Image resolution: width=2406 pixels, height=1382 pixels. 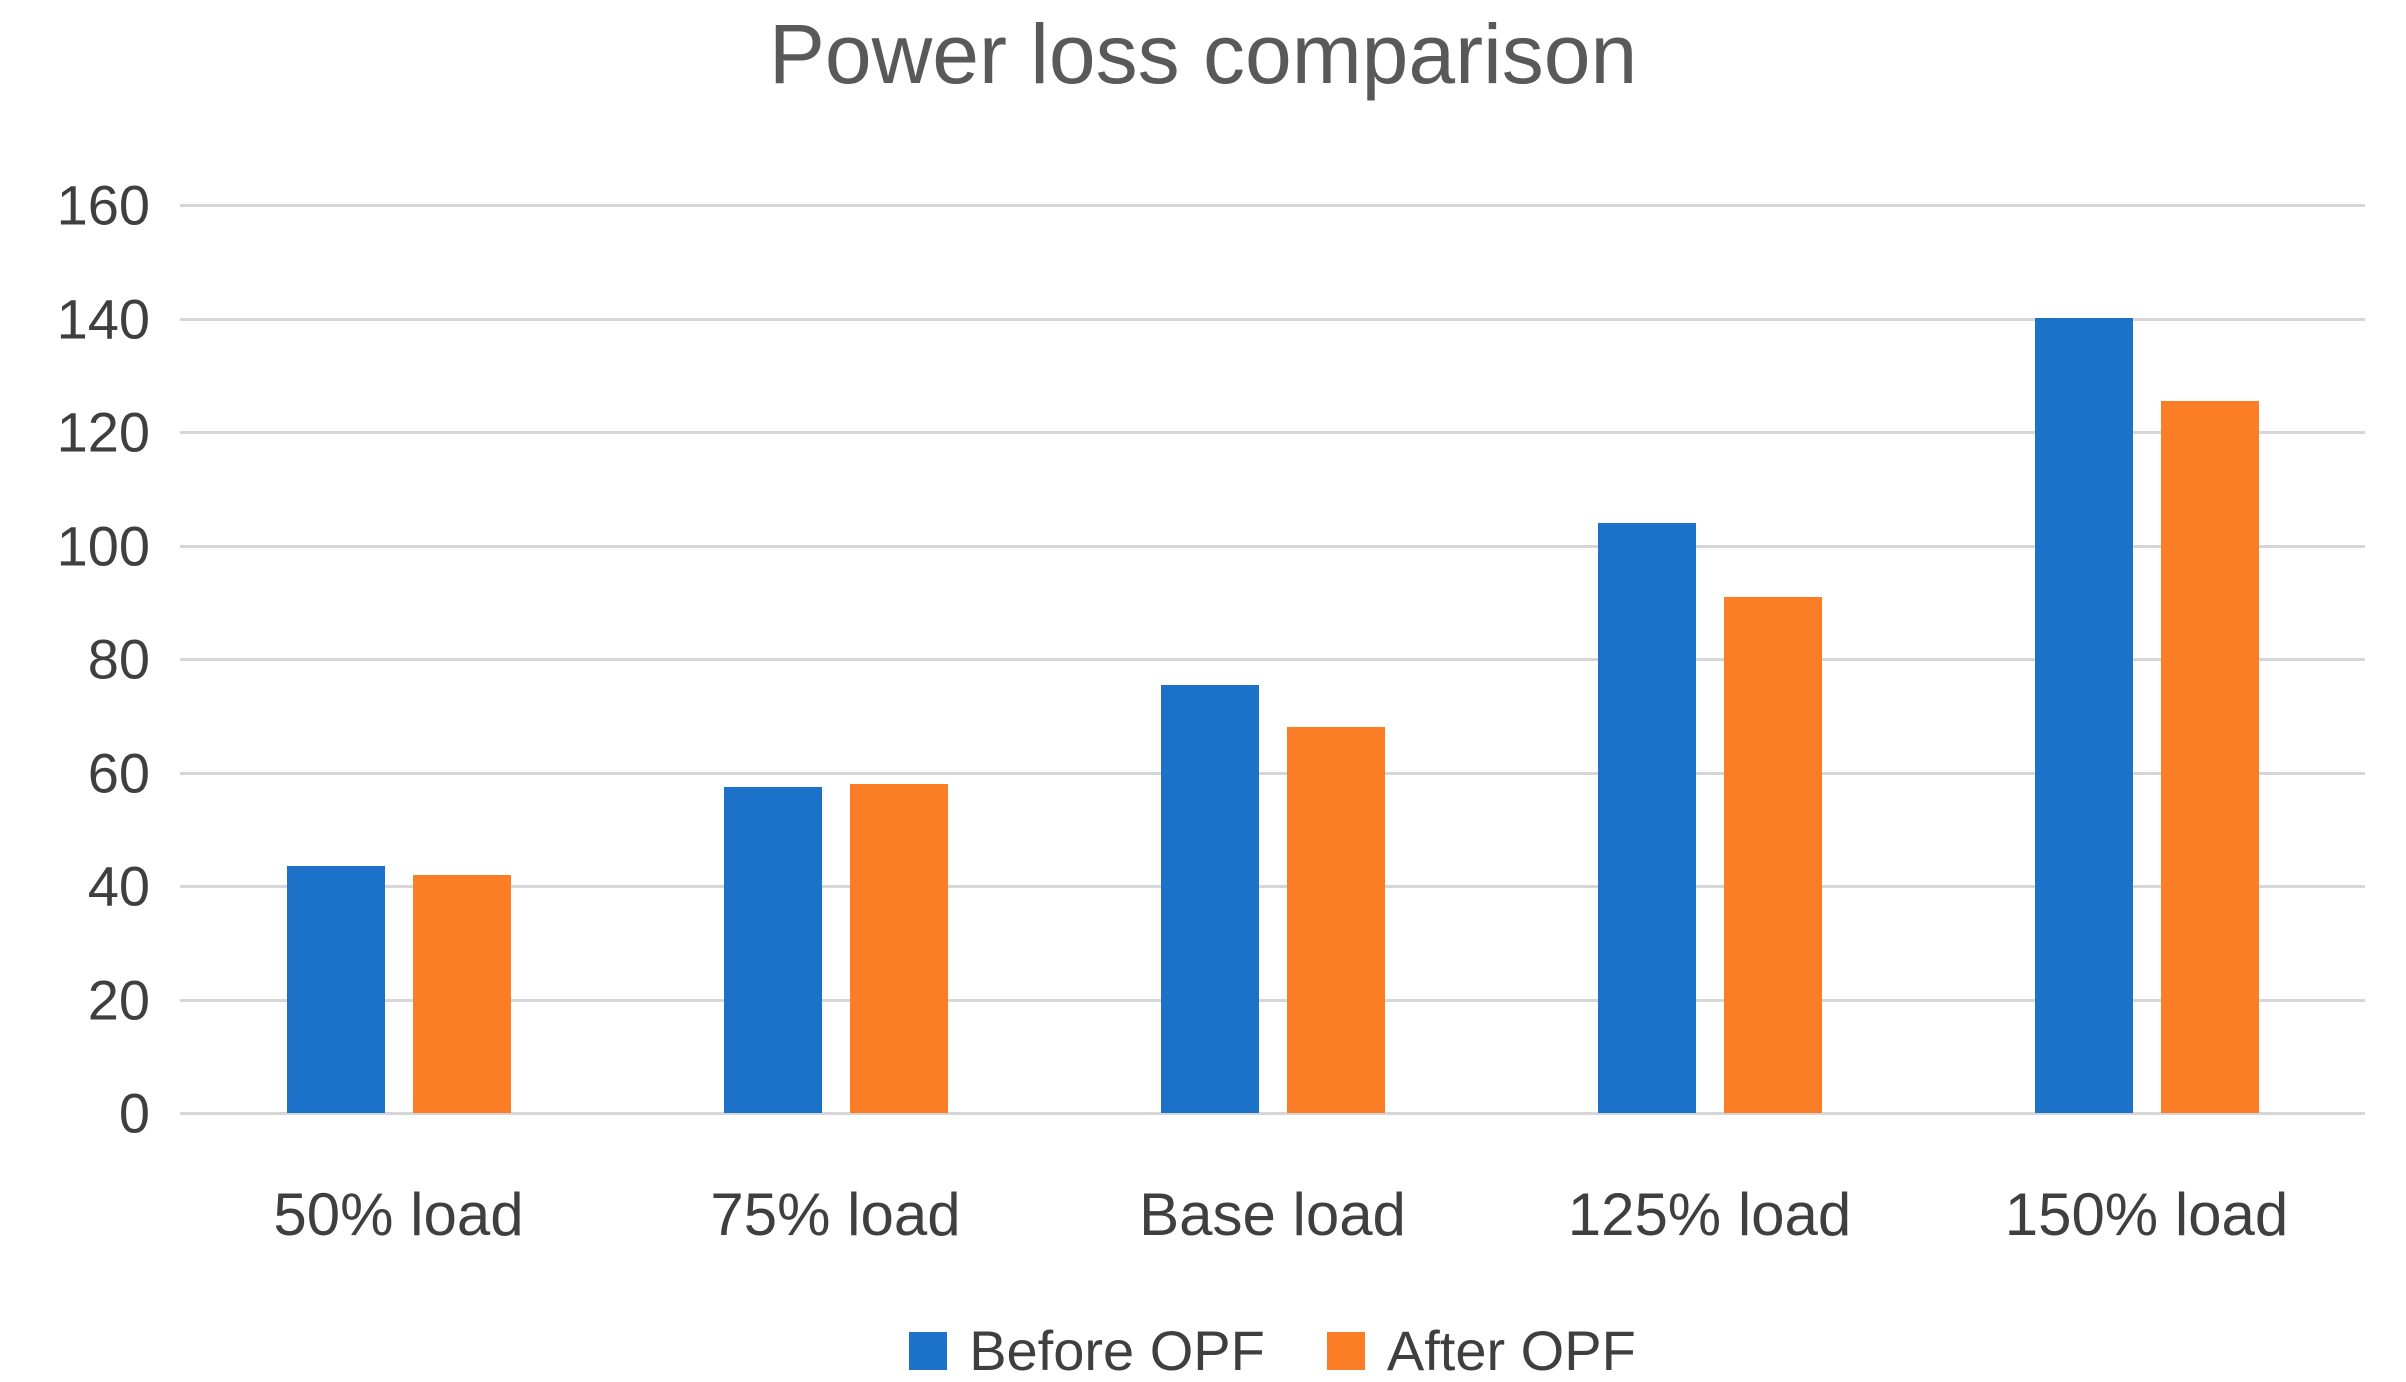 I want to click on y-tick-label-0: 0, so click(x=134, y=1113).